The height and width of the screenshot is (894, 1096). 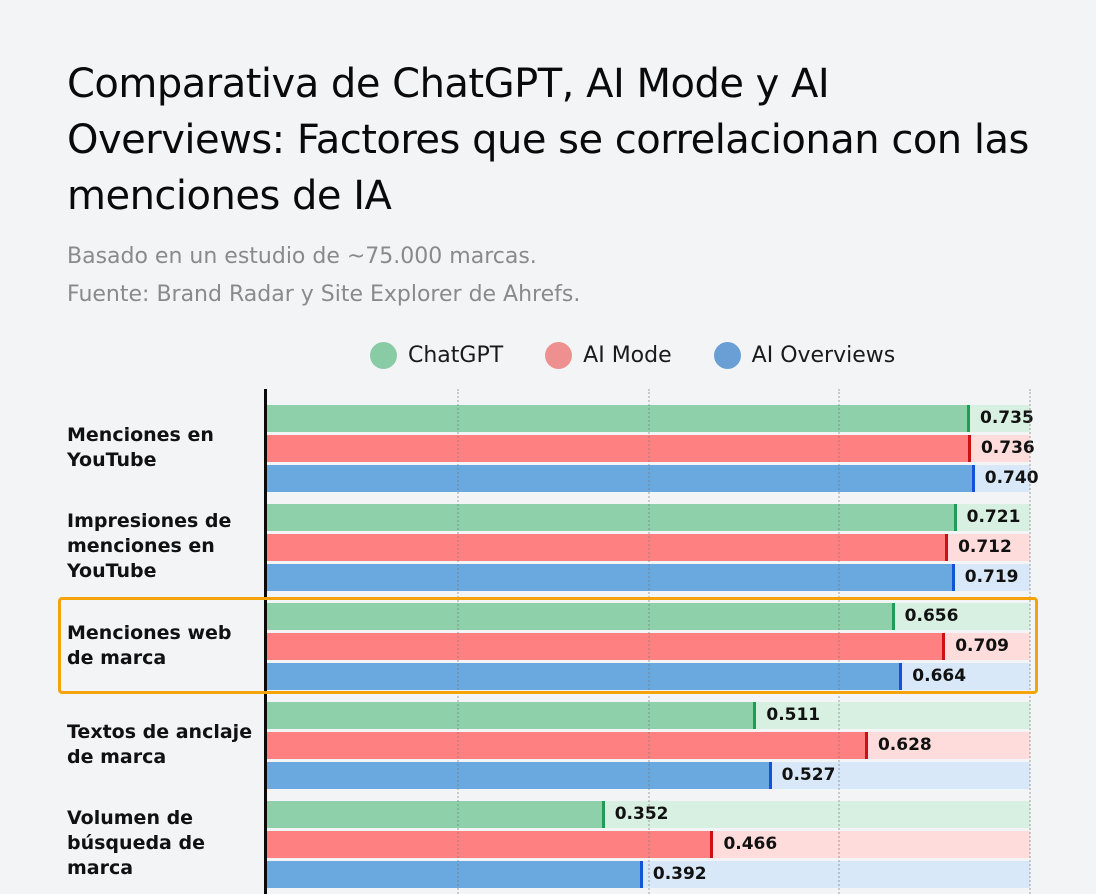 What do you see at coordinates (140, 447) in the screenshot?
I see `category-label: Menciones en YouTube` at bounding box center [140, 447].